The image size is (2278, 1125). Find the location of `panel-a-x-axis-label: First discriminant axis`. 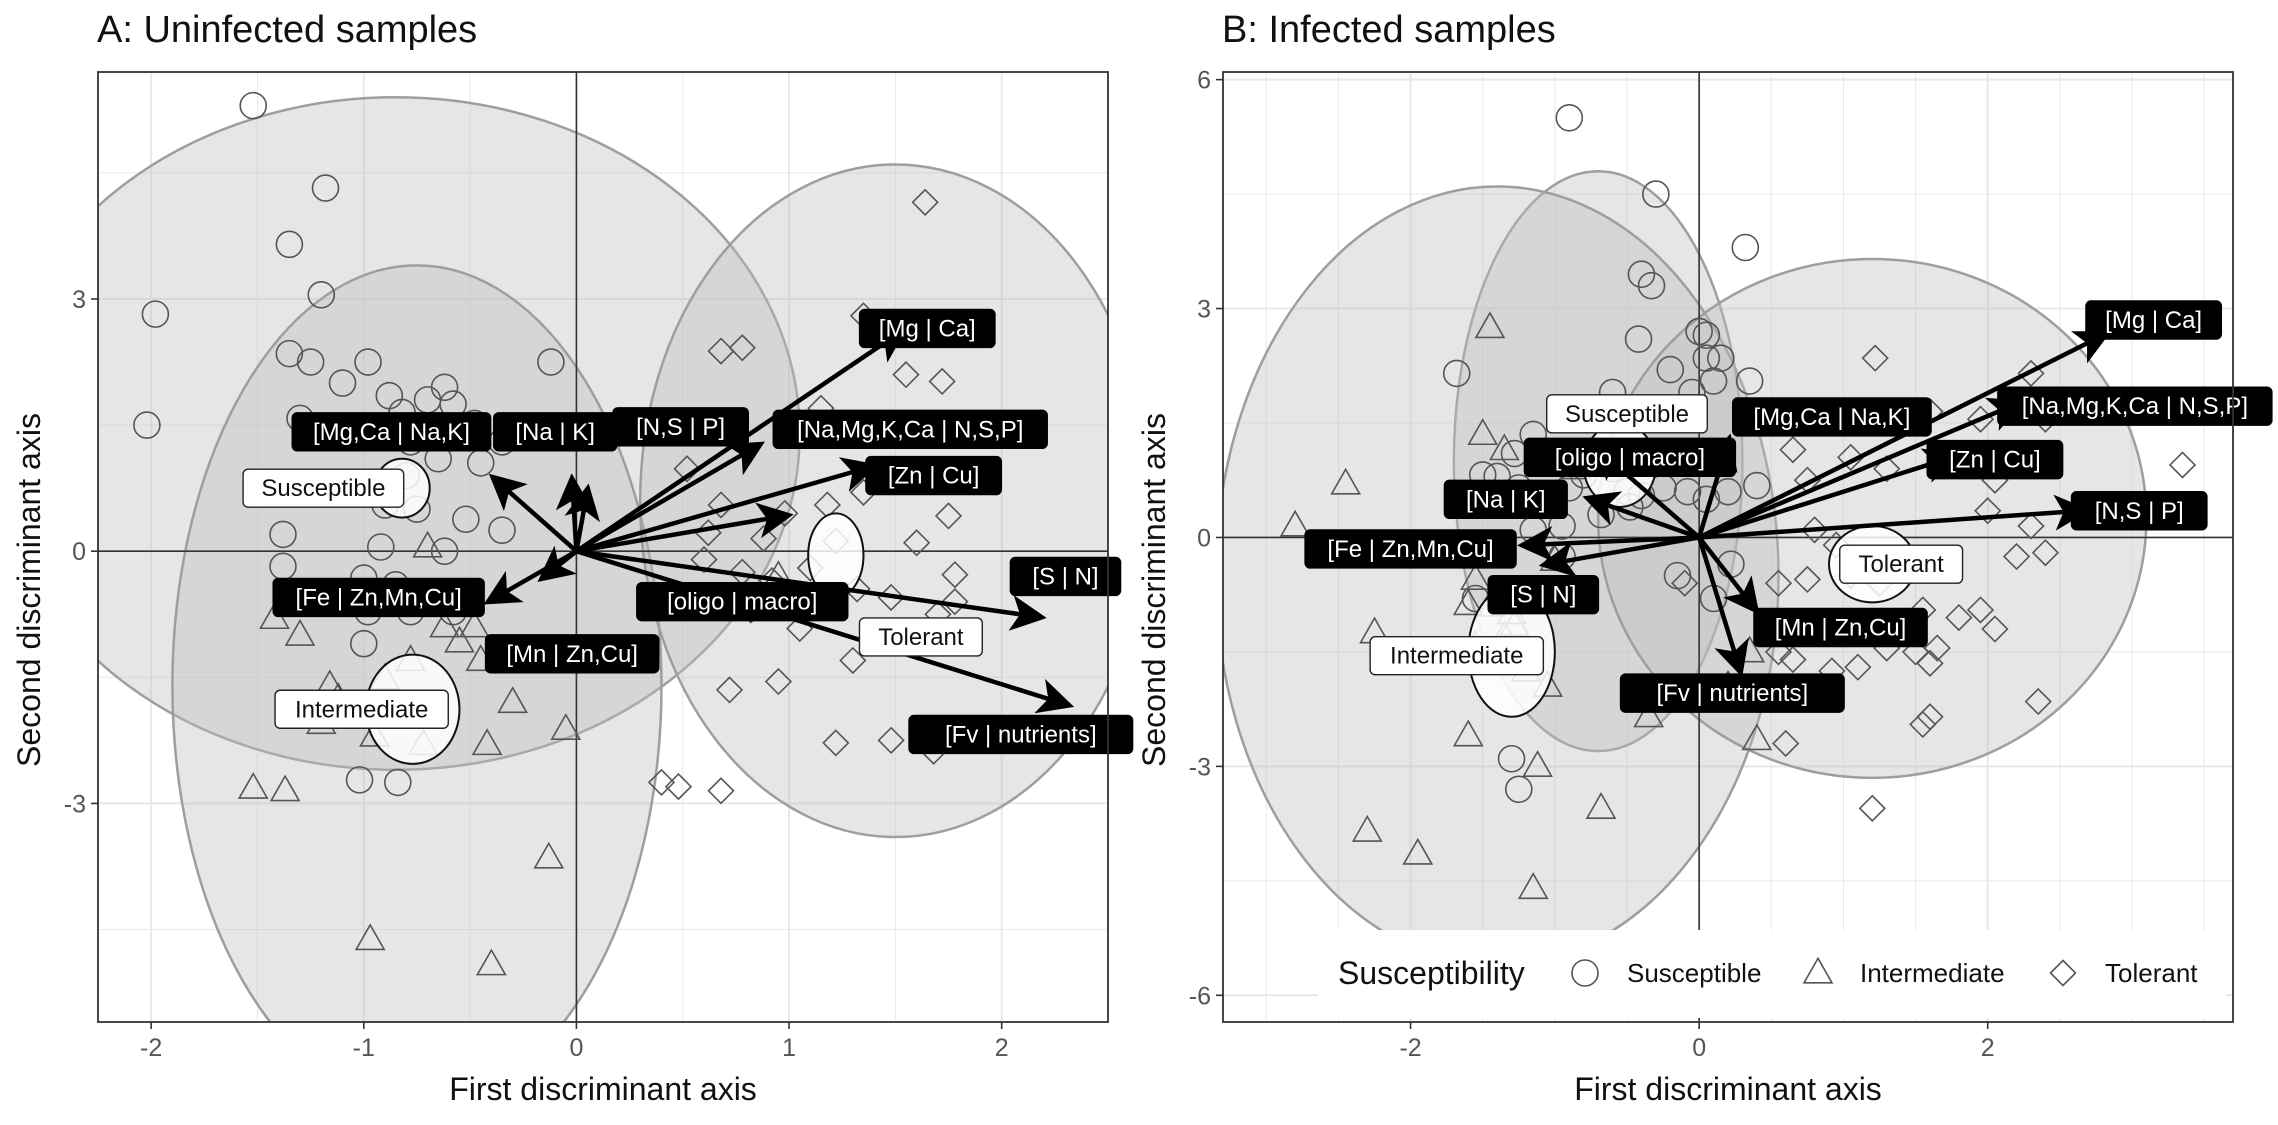

panel-a-x-axis-label: First discriminant axis is located at coordinates (603, 1089).